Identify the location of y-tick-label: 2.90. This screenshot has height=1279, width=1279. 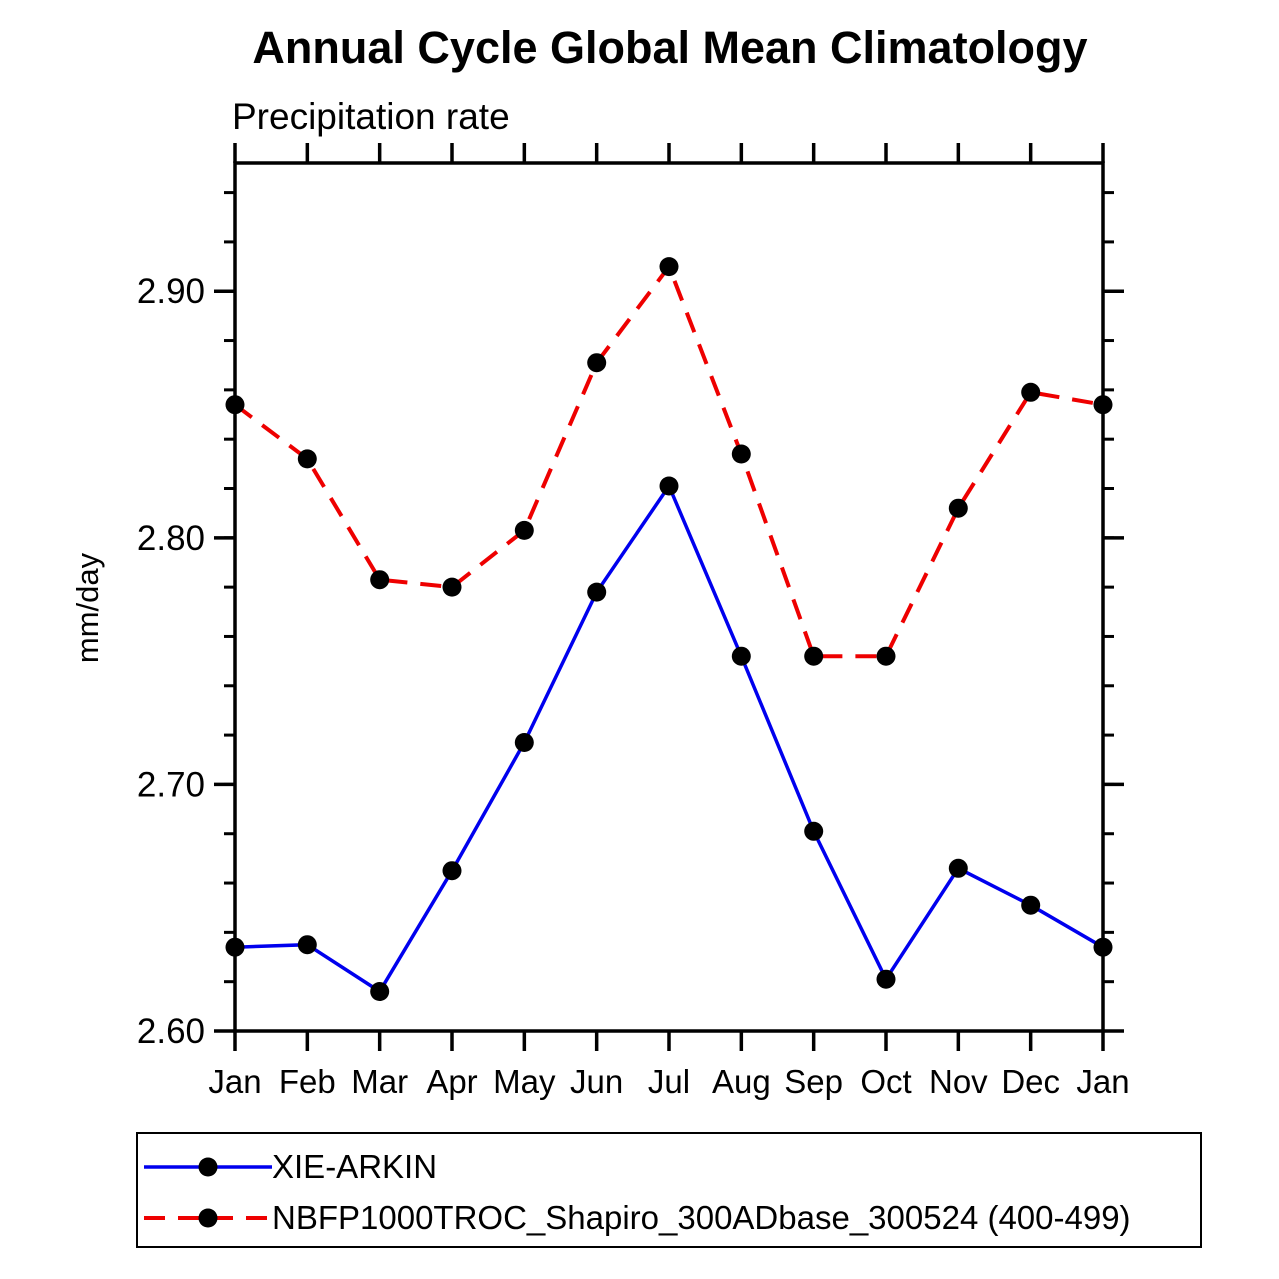
(171, 291).